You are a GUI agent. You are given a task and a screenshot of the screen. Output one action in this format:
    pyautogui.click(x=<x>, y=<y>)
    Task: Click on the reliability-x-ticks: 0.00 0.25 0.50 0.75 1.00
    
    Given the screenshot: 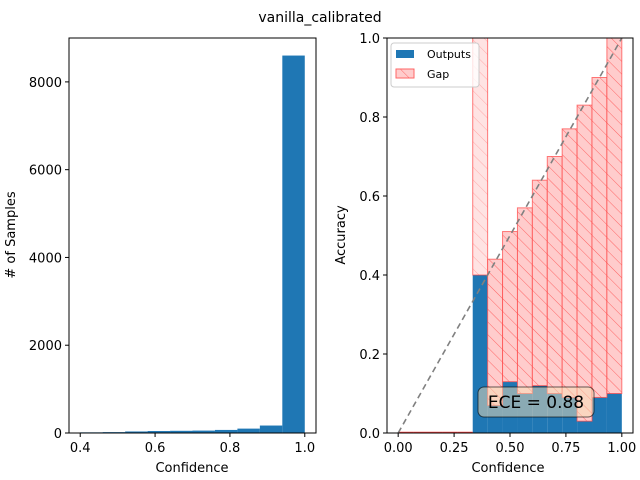 What is the action you would take?
    pyautogui.click(x=510, y=444)
    